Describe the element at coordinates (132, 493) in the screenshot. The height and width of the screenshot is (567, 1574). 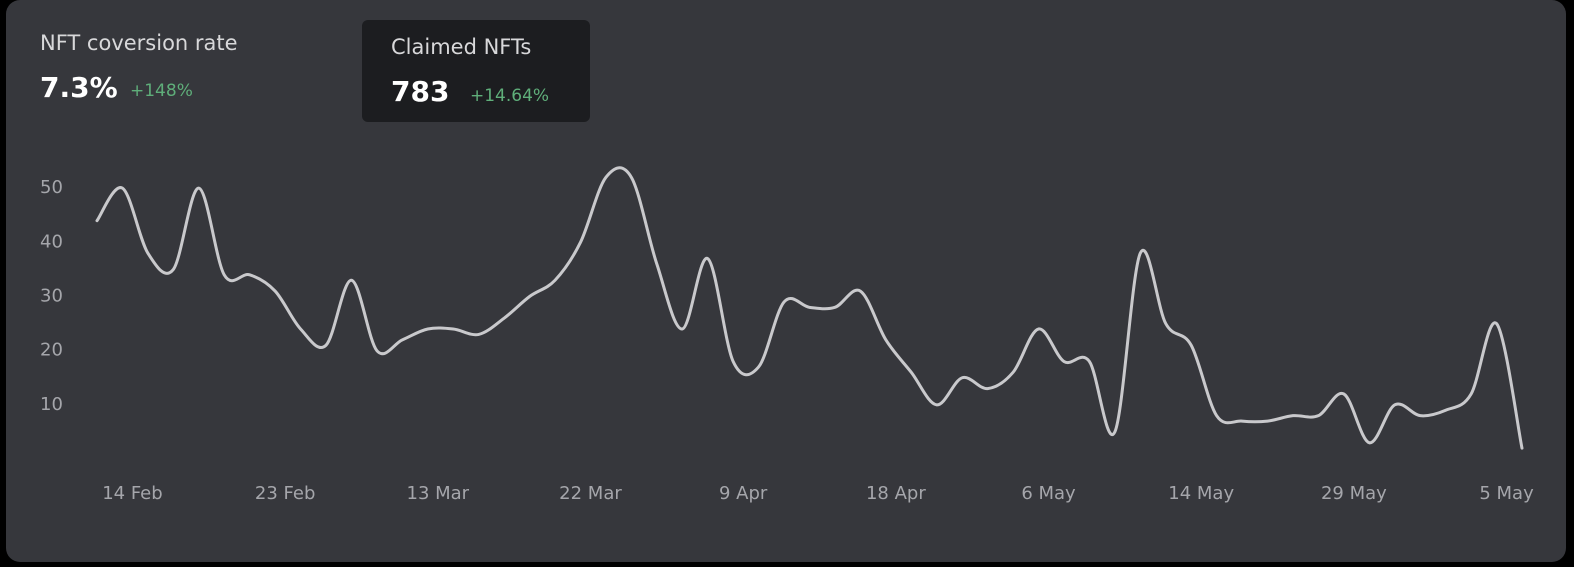
I see `x-tick-label: 14 Feb` at that location.